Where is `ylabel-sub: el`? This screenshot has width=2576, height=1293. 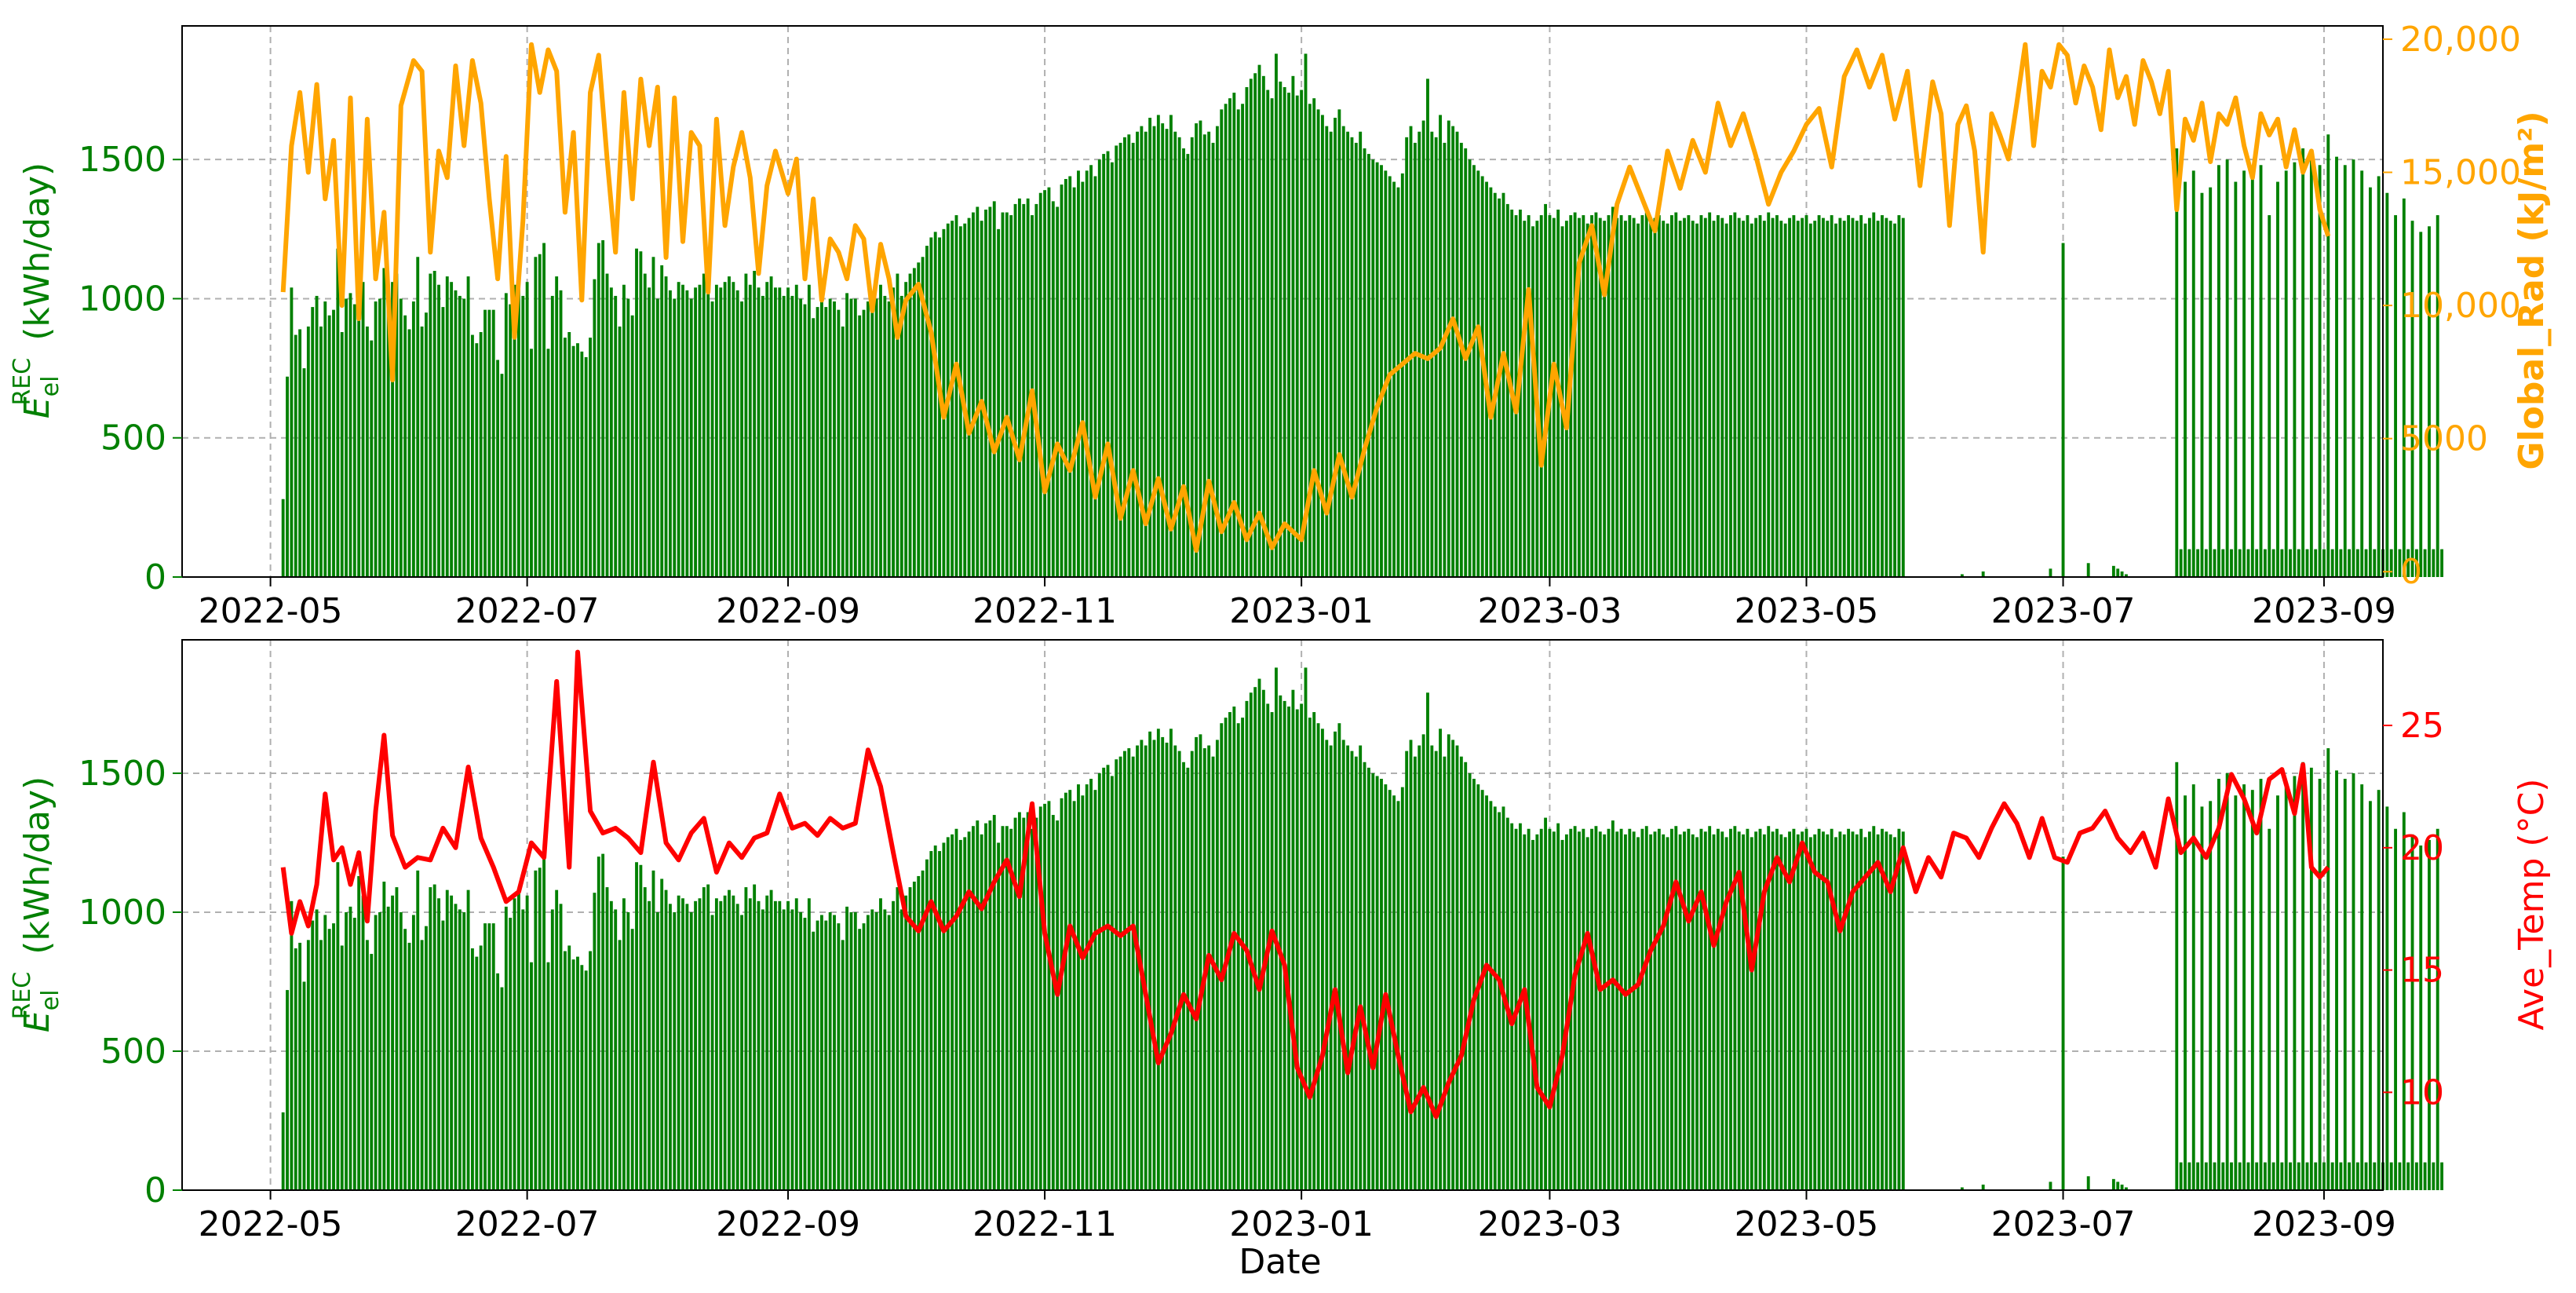 ylabel-sub: el is located at coordinates (50, 1000).